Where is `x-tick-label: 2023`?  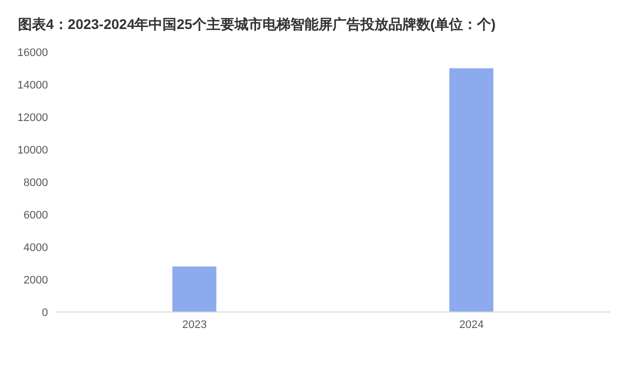 x-tick-label: 2023 is located at coordinates (194, 324).